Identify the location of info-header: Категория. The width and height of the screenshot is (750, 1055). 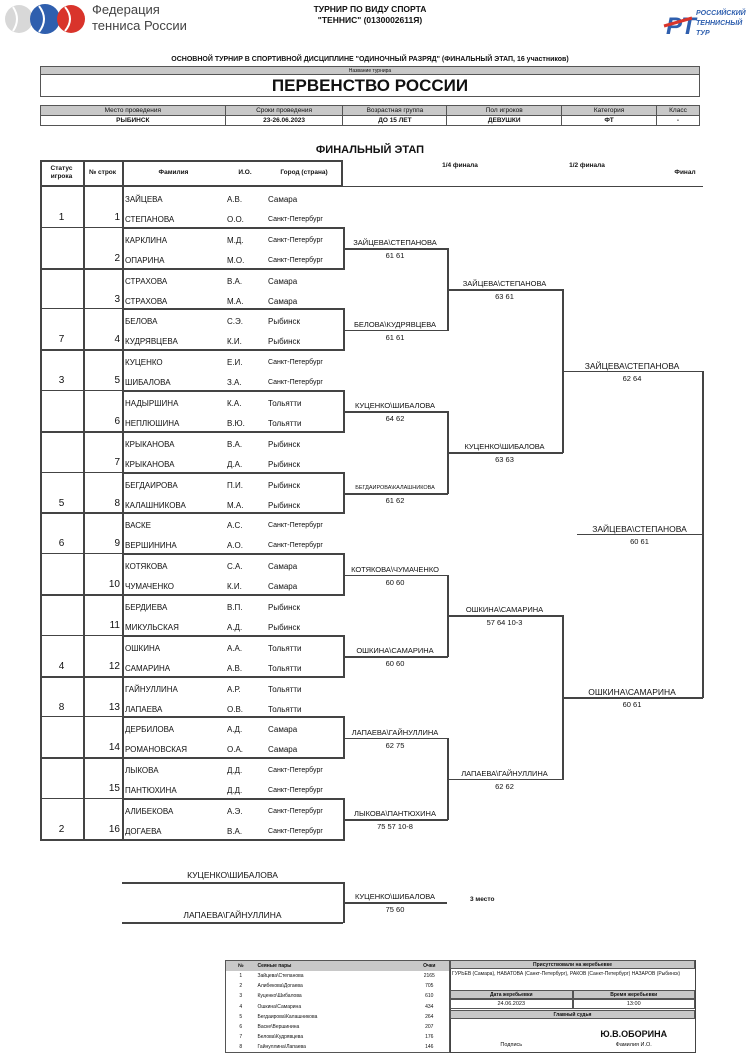
(609, 110).